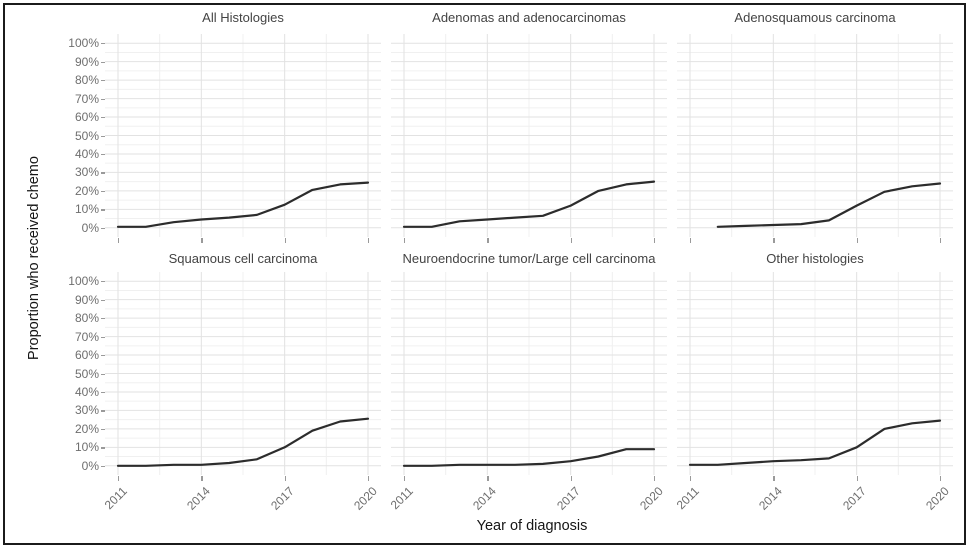 Image resolution: width=979 pixels, height=555 pixels. I want to click on facet-strip-title: Adenomas and adenocarcinomas, so click(529, 17).